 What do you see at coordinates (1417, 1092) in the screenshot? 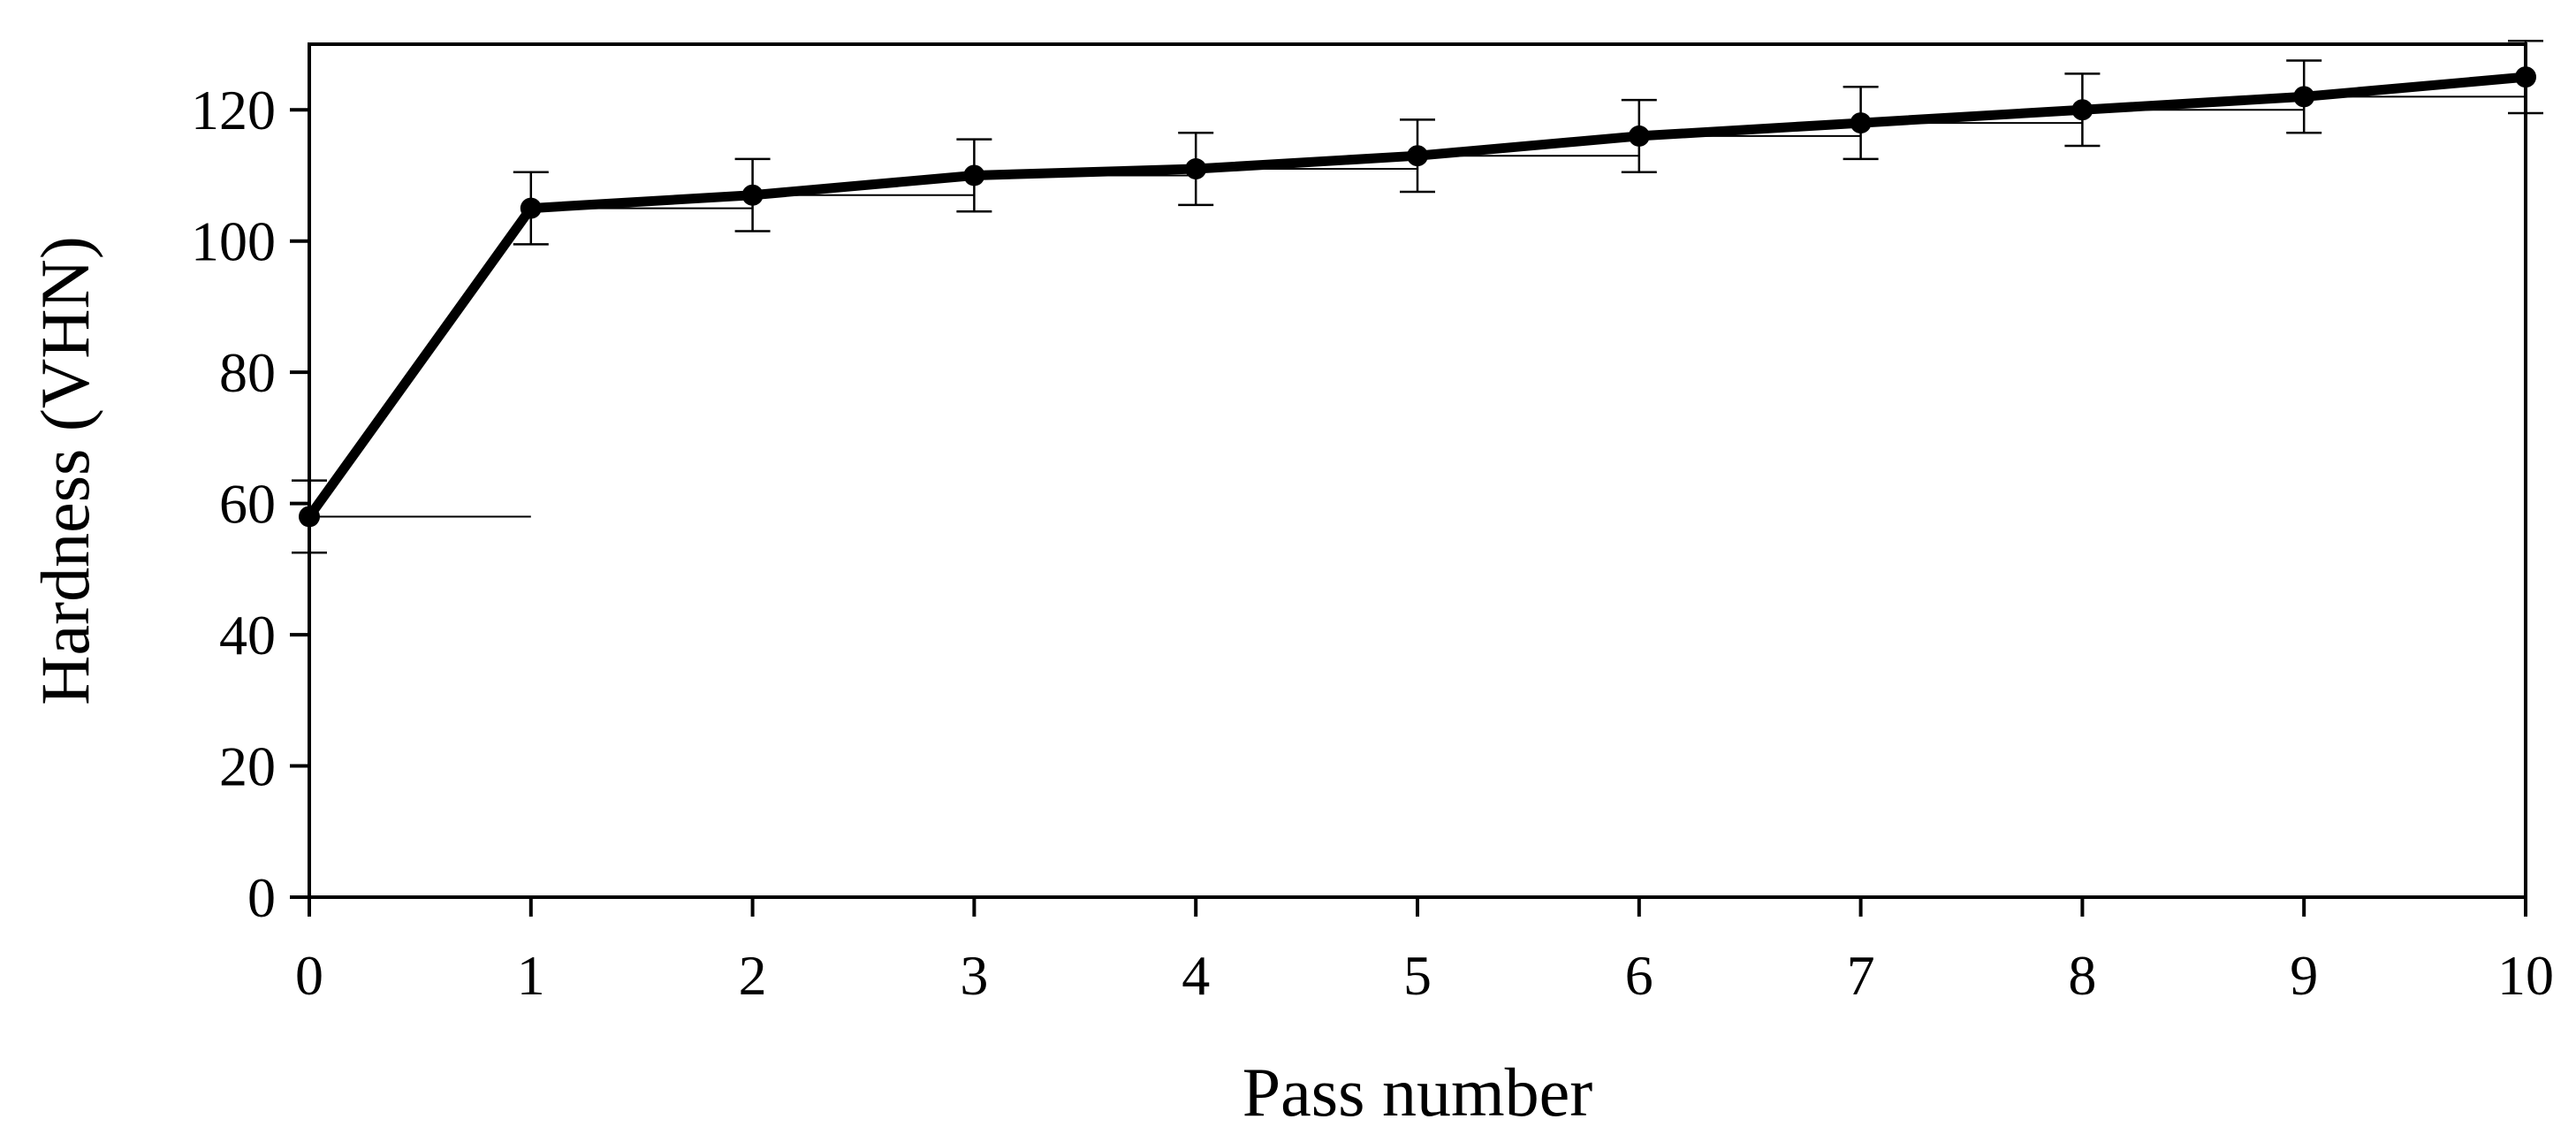
I see `x-axis-title: Pass number` at bounding box center [1417, 1092].